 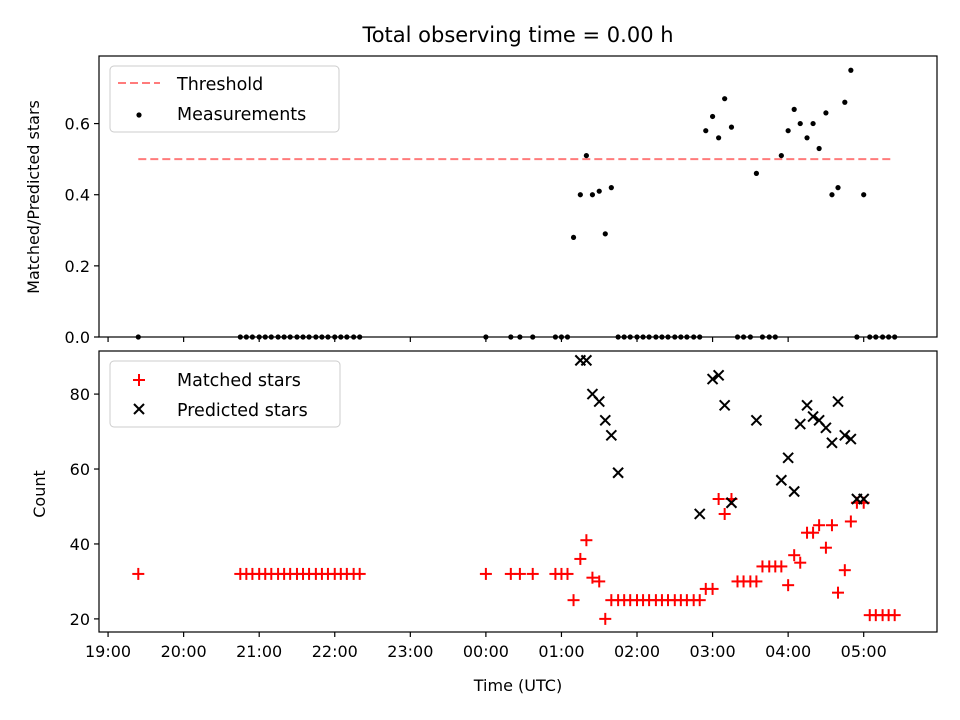 I want to click on x-tick-label: 02:00, so click(x=637, y=651).